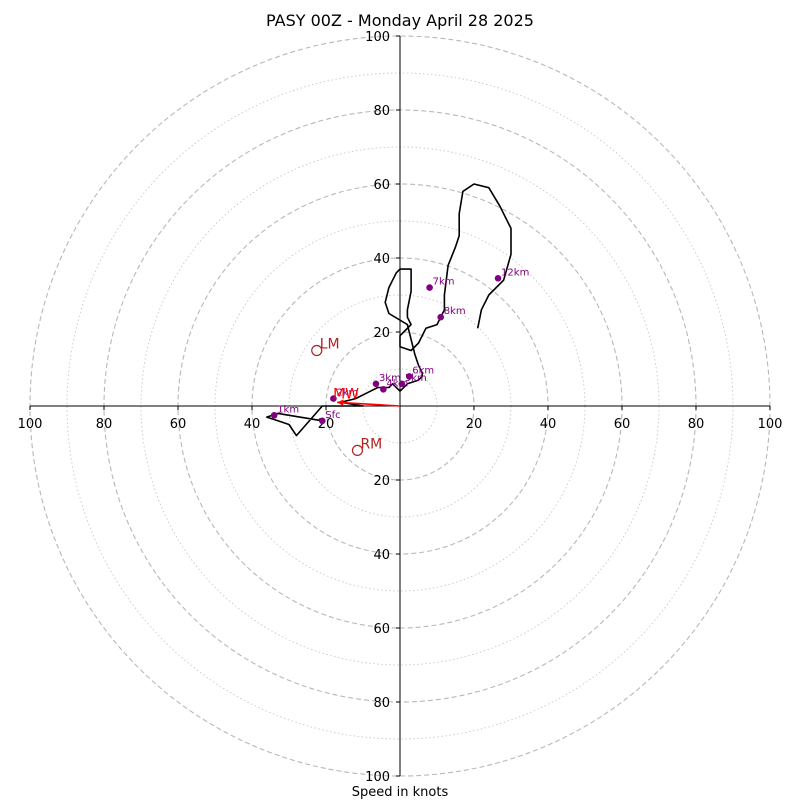 This screenshot has height=800, width=800. I want to click on x-axis-label: Speed in knots, so click(400, 792).